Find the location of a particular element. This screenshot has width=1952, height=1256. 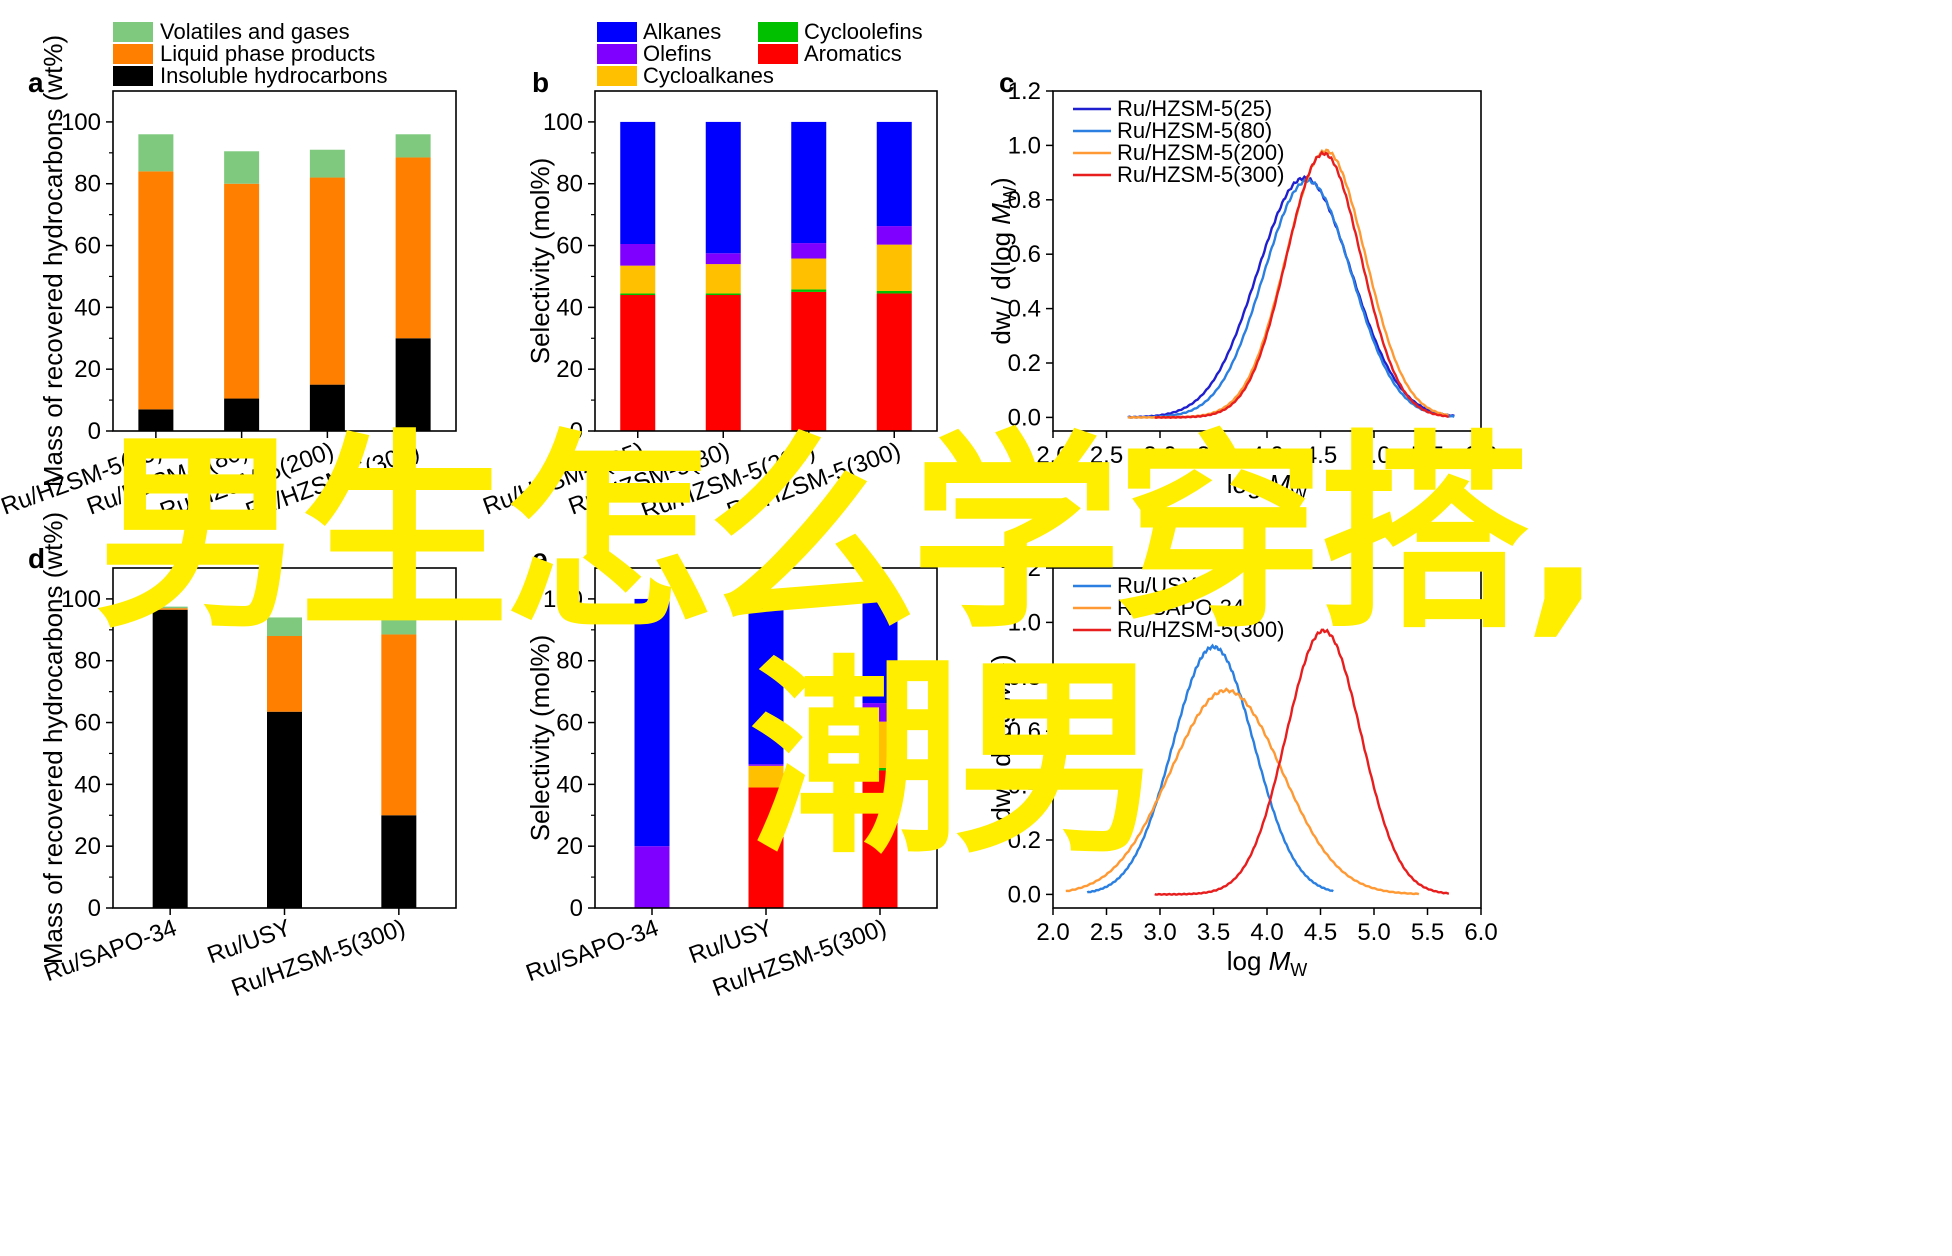

y-tick-label: 0.6 is located at coordinates (1024, 731).